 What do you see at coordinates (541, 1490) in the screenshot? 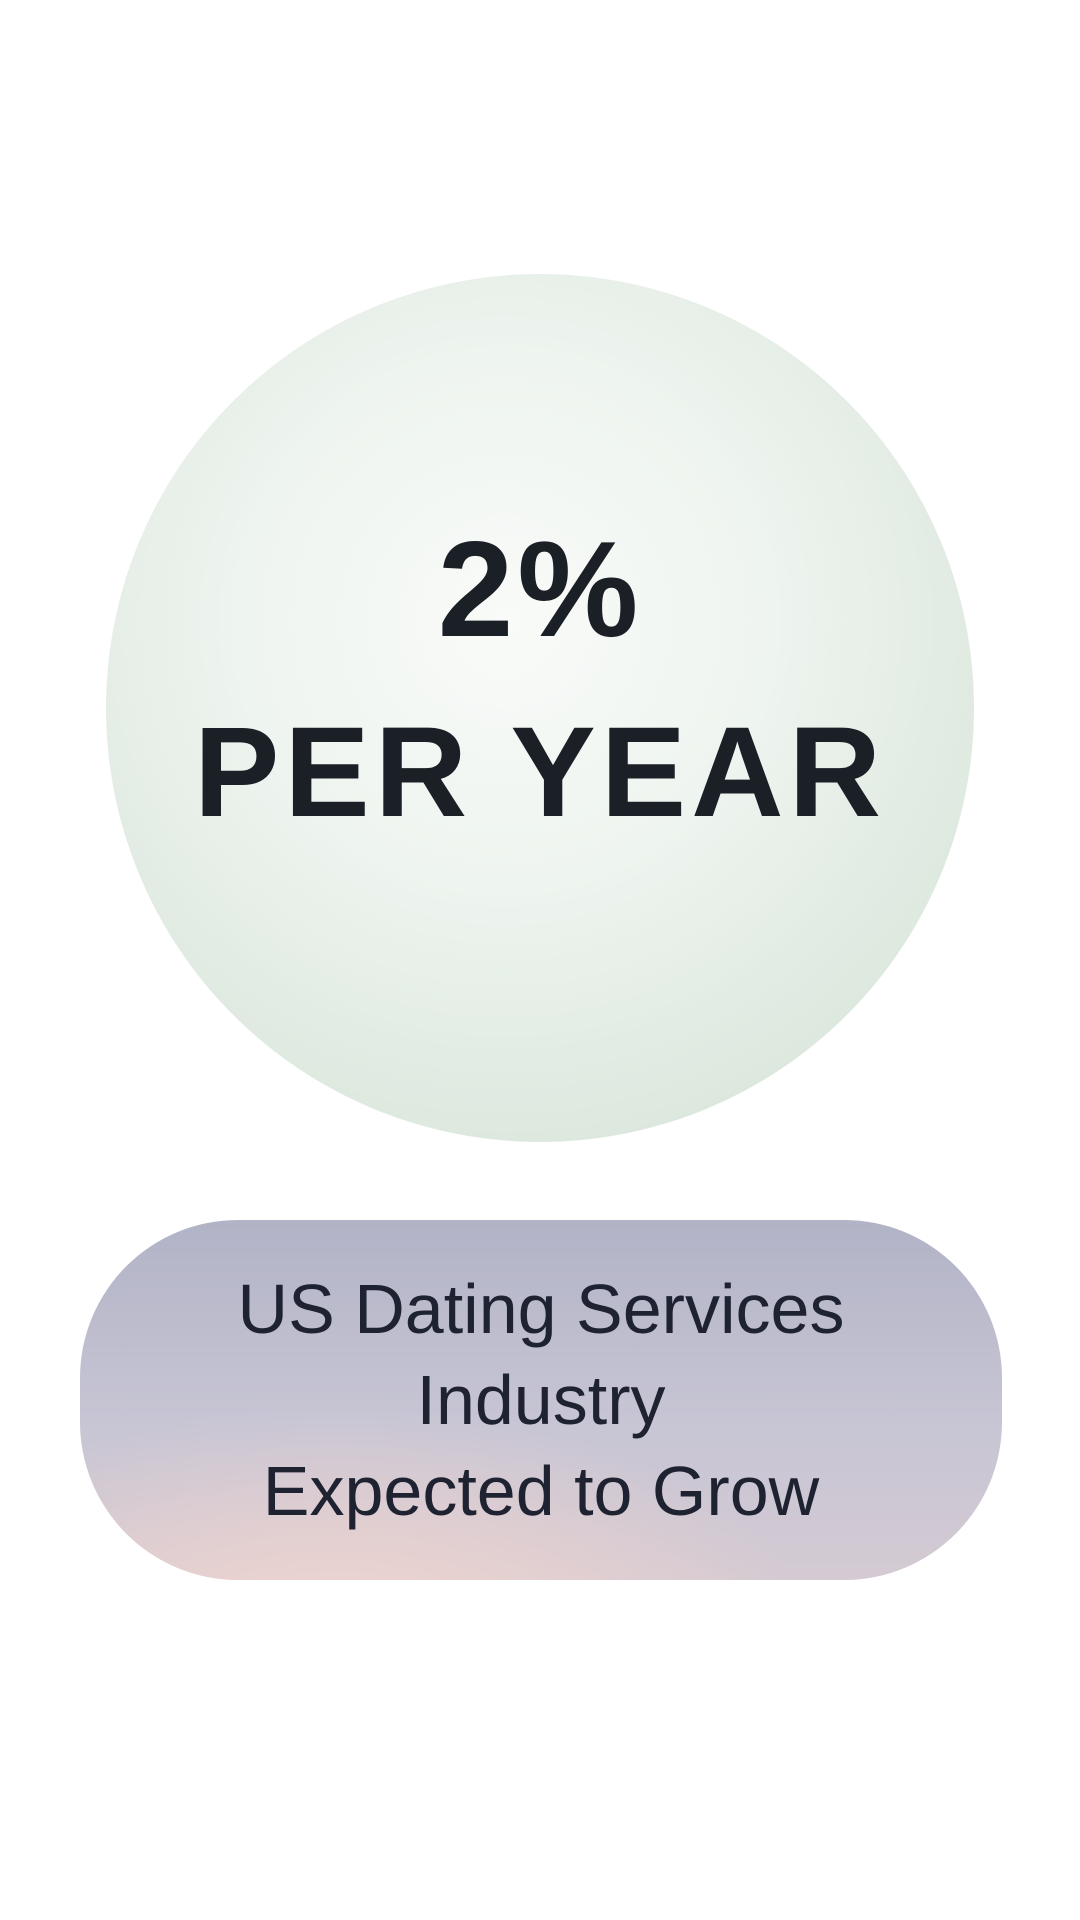
I see `caption-line-3: Expected to Grow` at bounding box center [541, 1490].